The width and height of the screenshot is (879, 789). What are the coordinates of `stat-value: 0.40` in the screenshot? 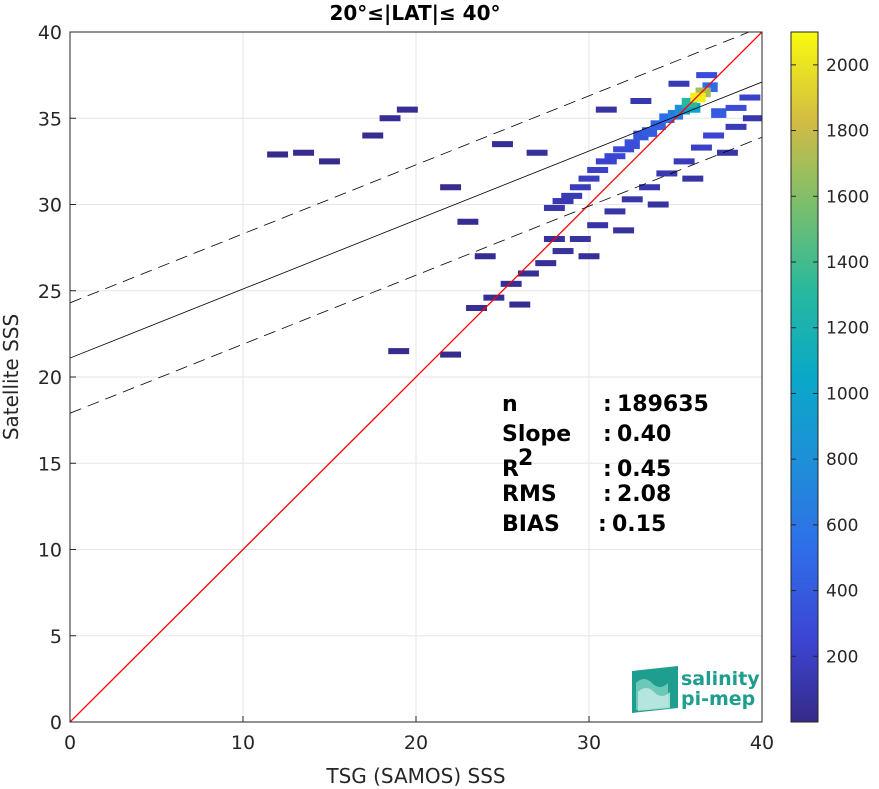 It's located at (644, 434).